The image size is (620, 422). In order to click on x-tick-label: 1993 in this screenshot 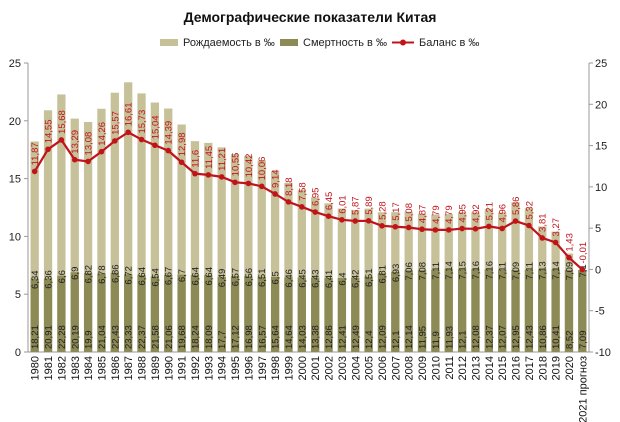, I will do `click(209, 368)`.